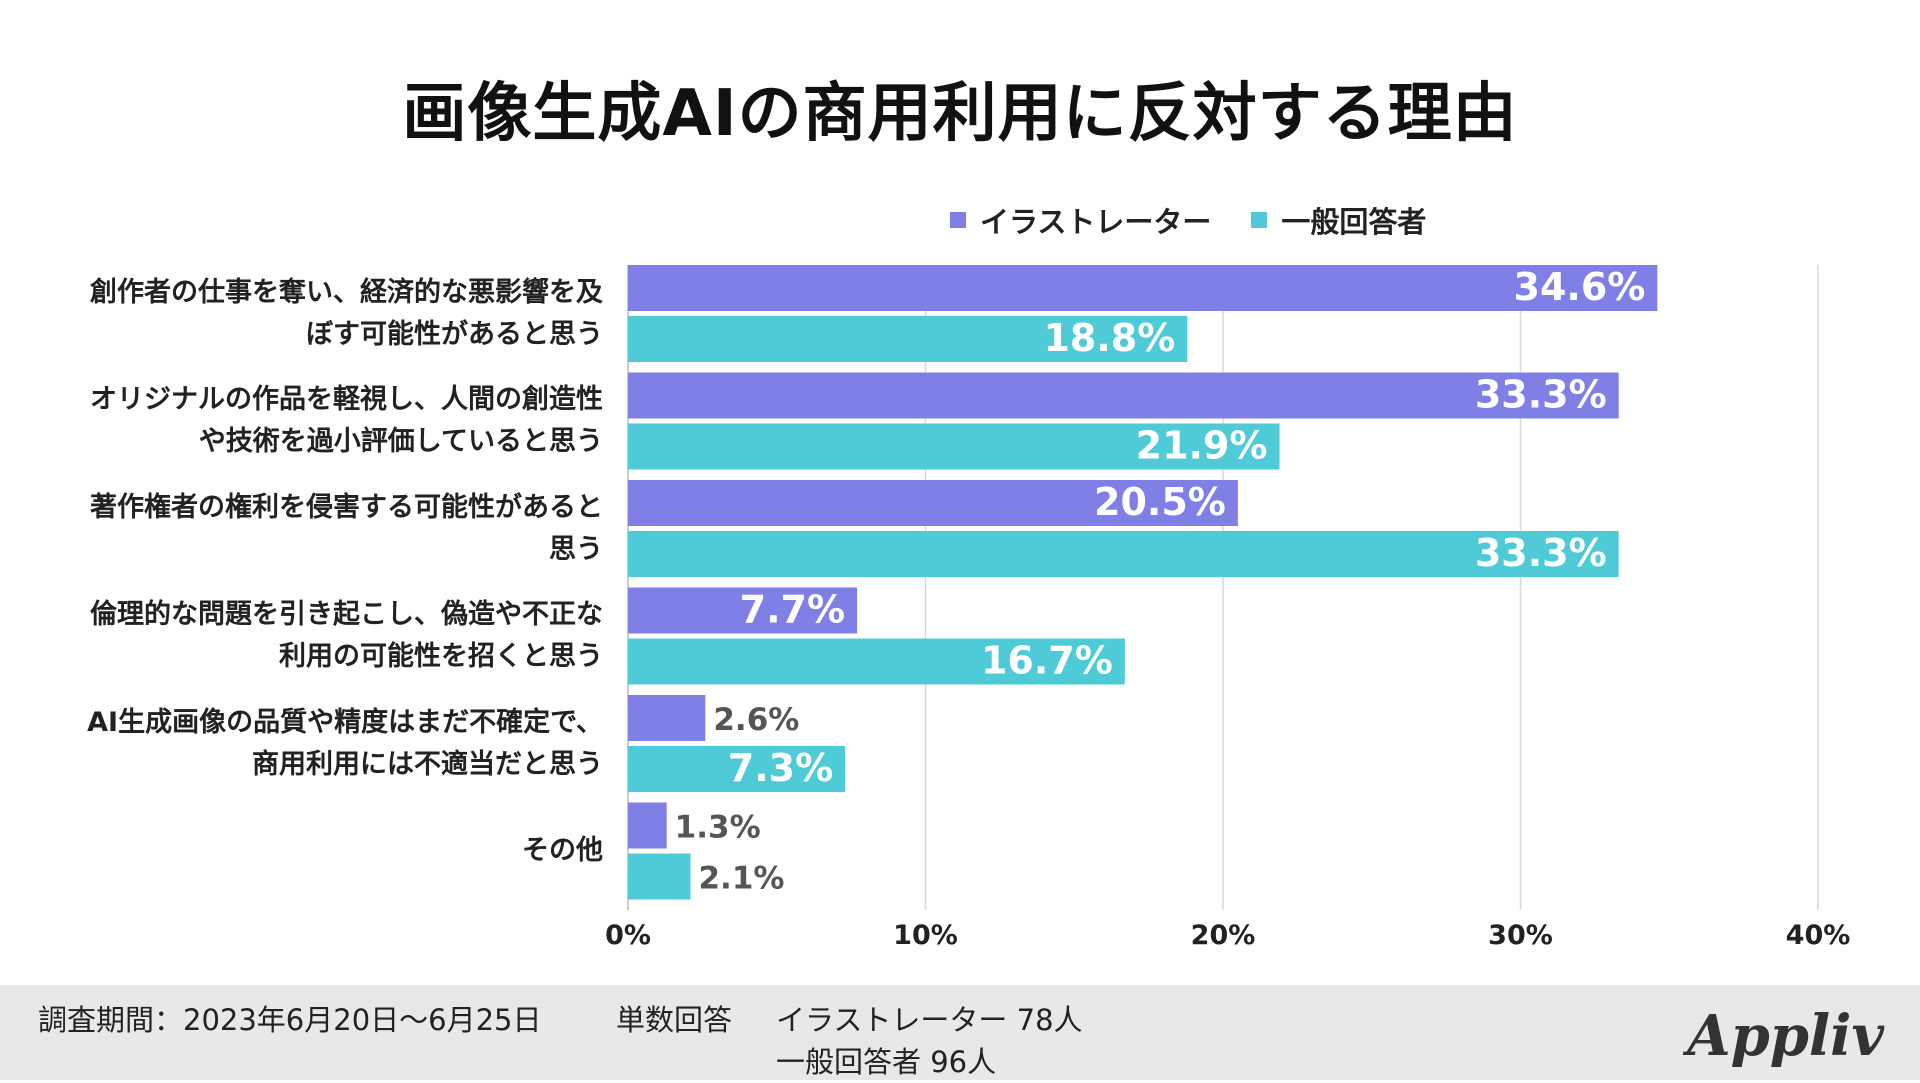 The width and height of the screenshot is (1920, 1083). What do you see at coordinates (1818, 935) in the screenshot?
I see `x-tick-label: 40%` at bounding box center [1818, 935].